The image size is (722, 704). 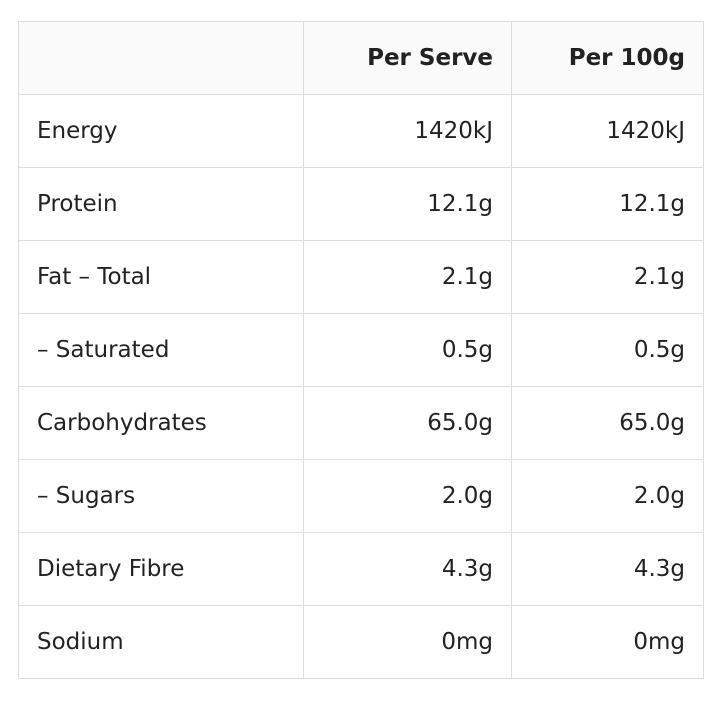 I want to click on nutrient-cell: Fat – Total, so click(x=161, y=277).